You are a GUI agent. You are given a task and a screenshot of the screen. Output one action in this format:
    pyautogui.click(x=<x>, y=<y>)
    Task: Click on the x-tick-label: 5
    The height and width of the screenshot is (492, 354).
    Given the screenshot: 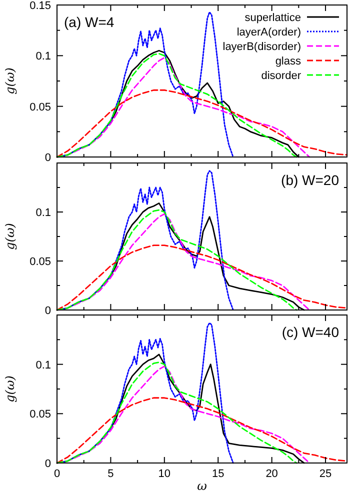 What is the action you would take?
    pyautogui.click(x=111, y=474)
    